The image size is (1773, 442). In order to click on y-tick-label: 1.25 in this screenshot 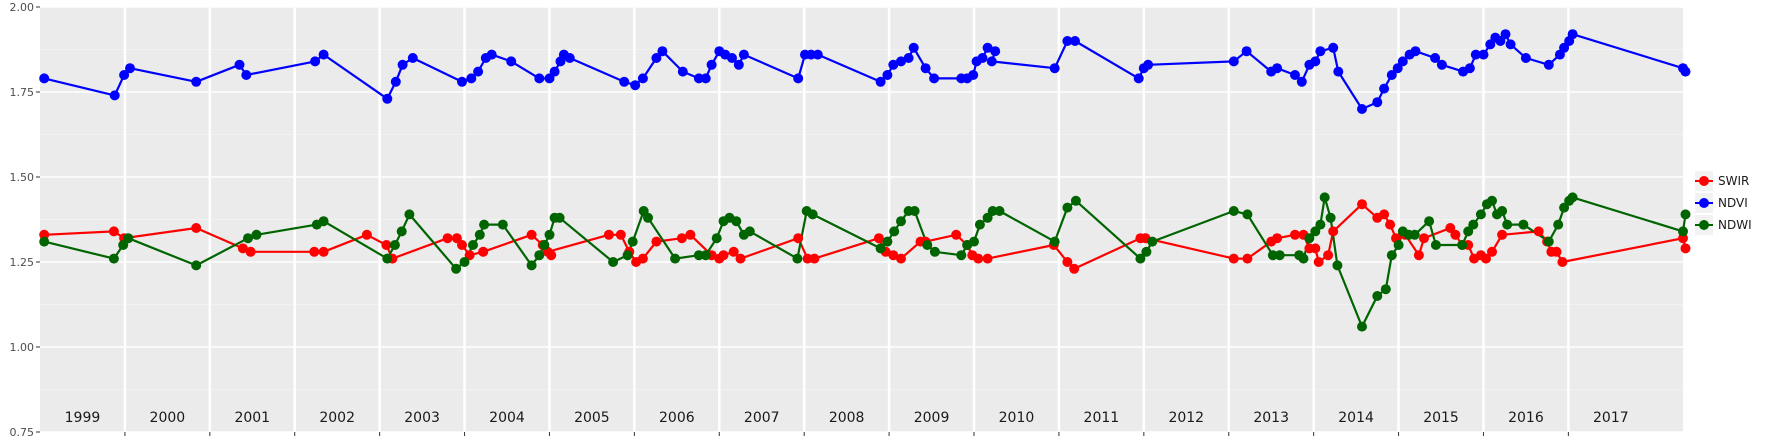, I will do `click(22, 262)`.